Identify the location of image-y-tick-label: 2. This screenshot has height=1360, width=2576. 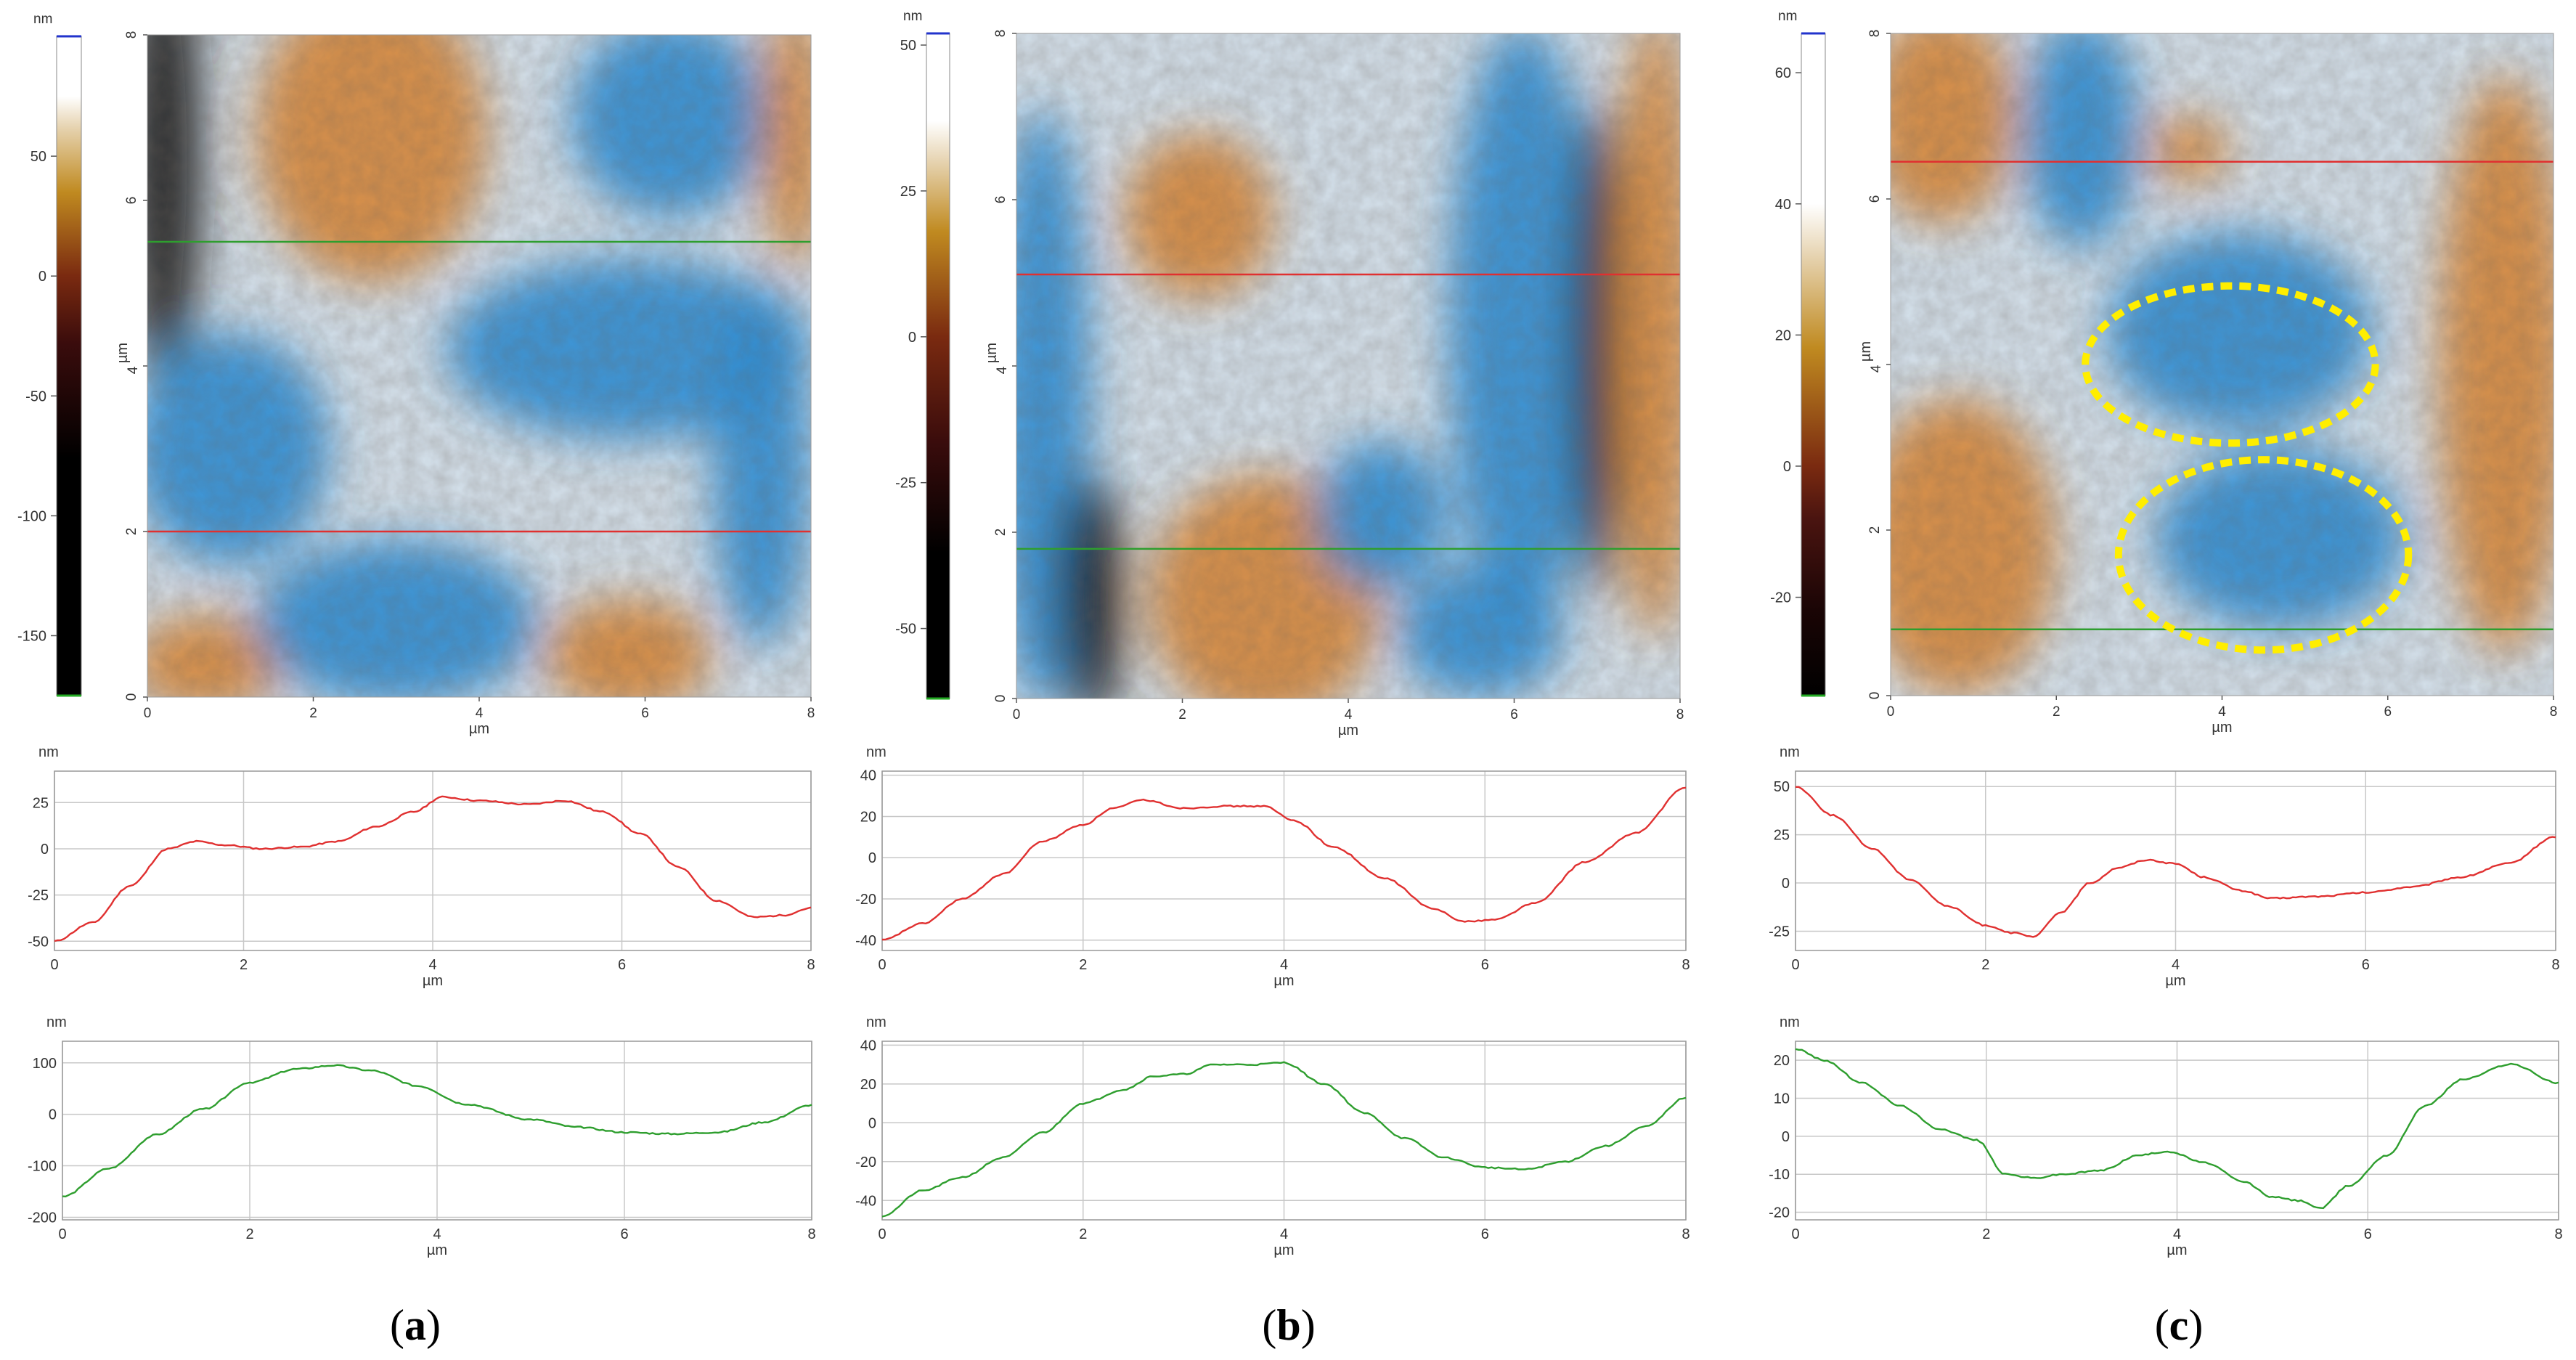
(1875, 530).